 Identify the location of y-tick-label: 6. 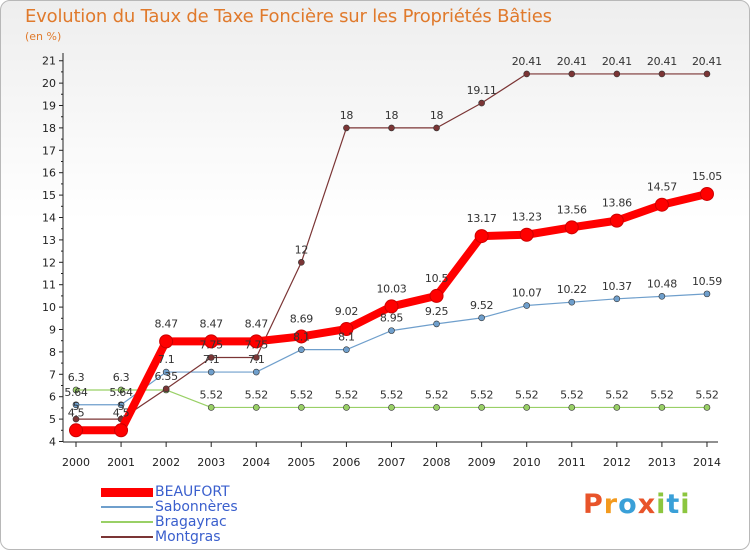
(52, 397).